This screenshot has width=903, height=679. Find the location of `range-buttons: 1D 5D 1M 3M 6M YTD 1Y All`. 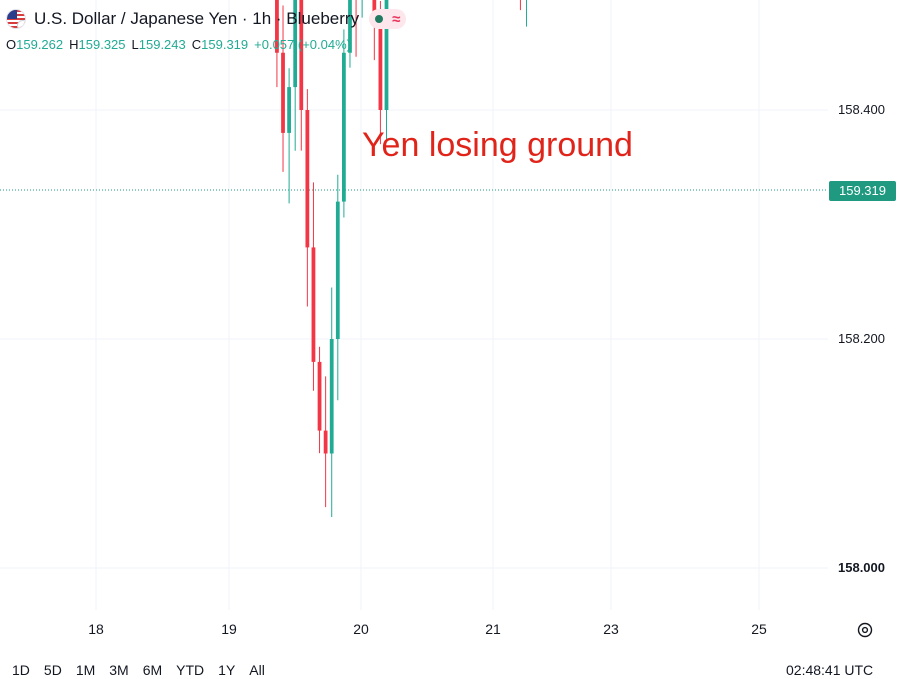

range-buttons: 1D 5D 1M 3M 6M YTD 1Y All is located at coordinates (138, 670).